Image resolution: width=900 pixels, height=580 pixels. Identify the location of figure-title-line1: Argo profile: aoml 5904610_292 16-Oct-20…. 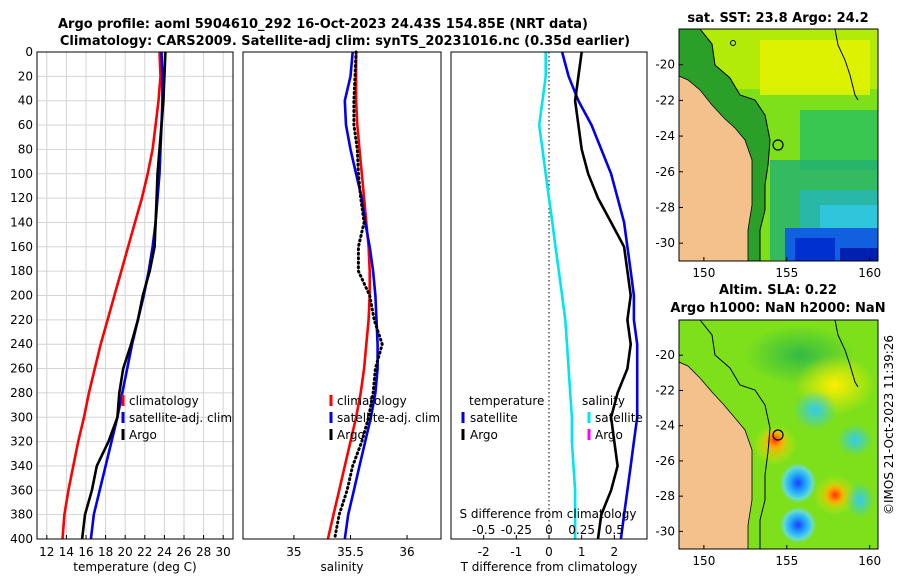
(323, 24).